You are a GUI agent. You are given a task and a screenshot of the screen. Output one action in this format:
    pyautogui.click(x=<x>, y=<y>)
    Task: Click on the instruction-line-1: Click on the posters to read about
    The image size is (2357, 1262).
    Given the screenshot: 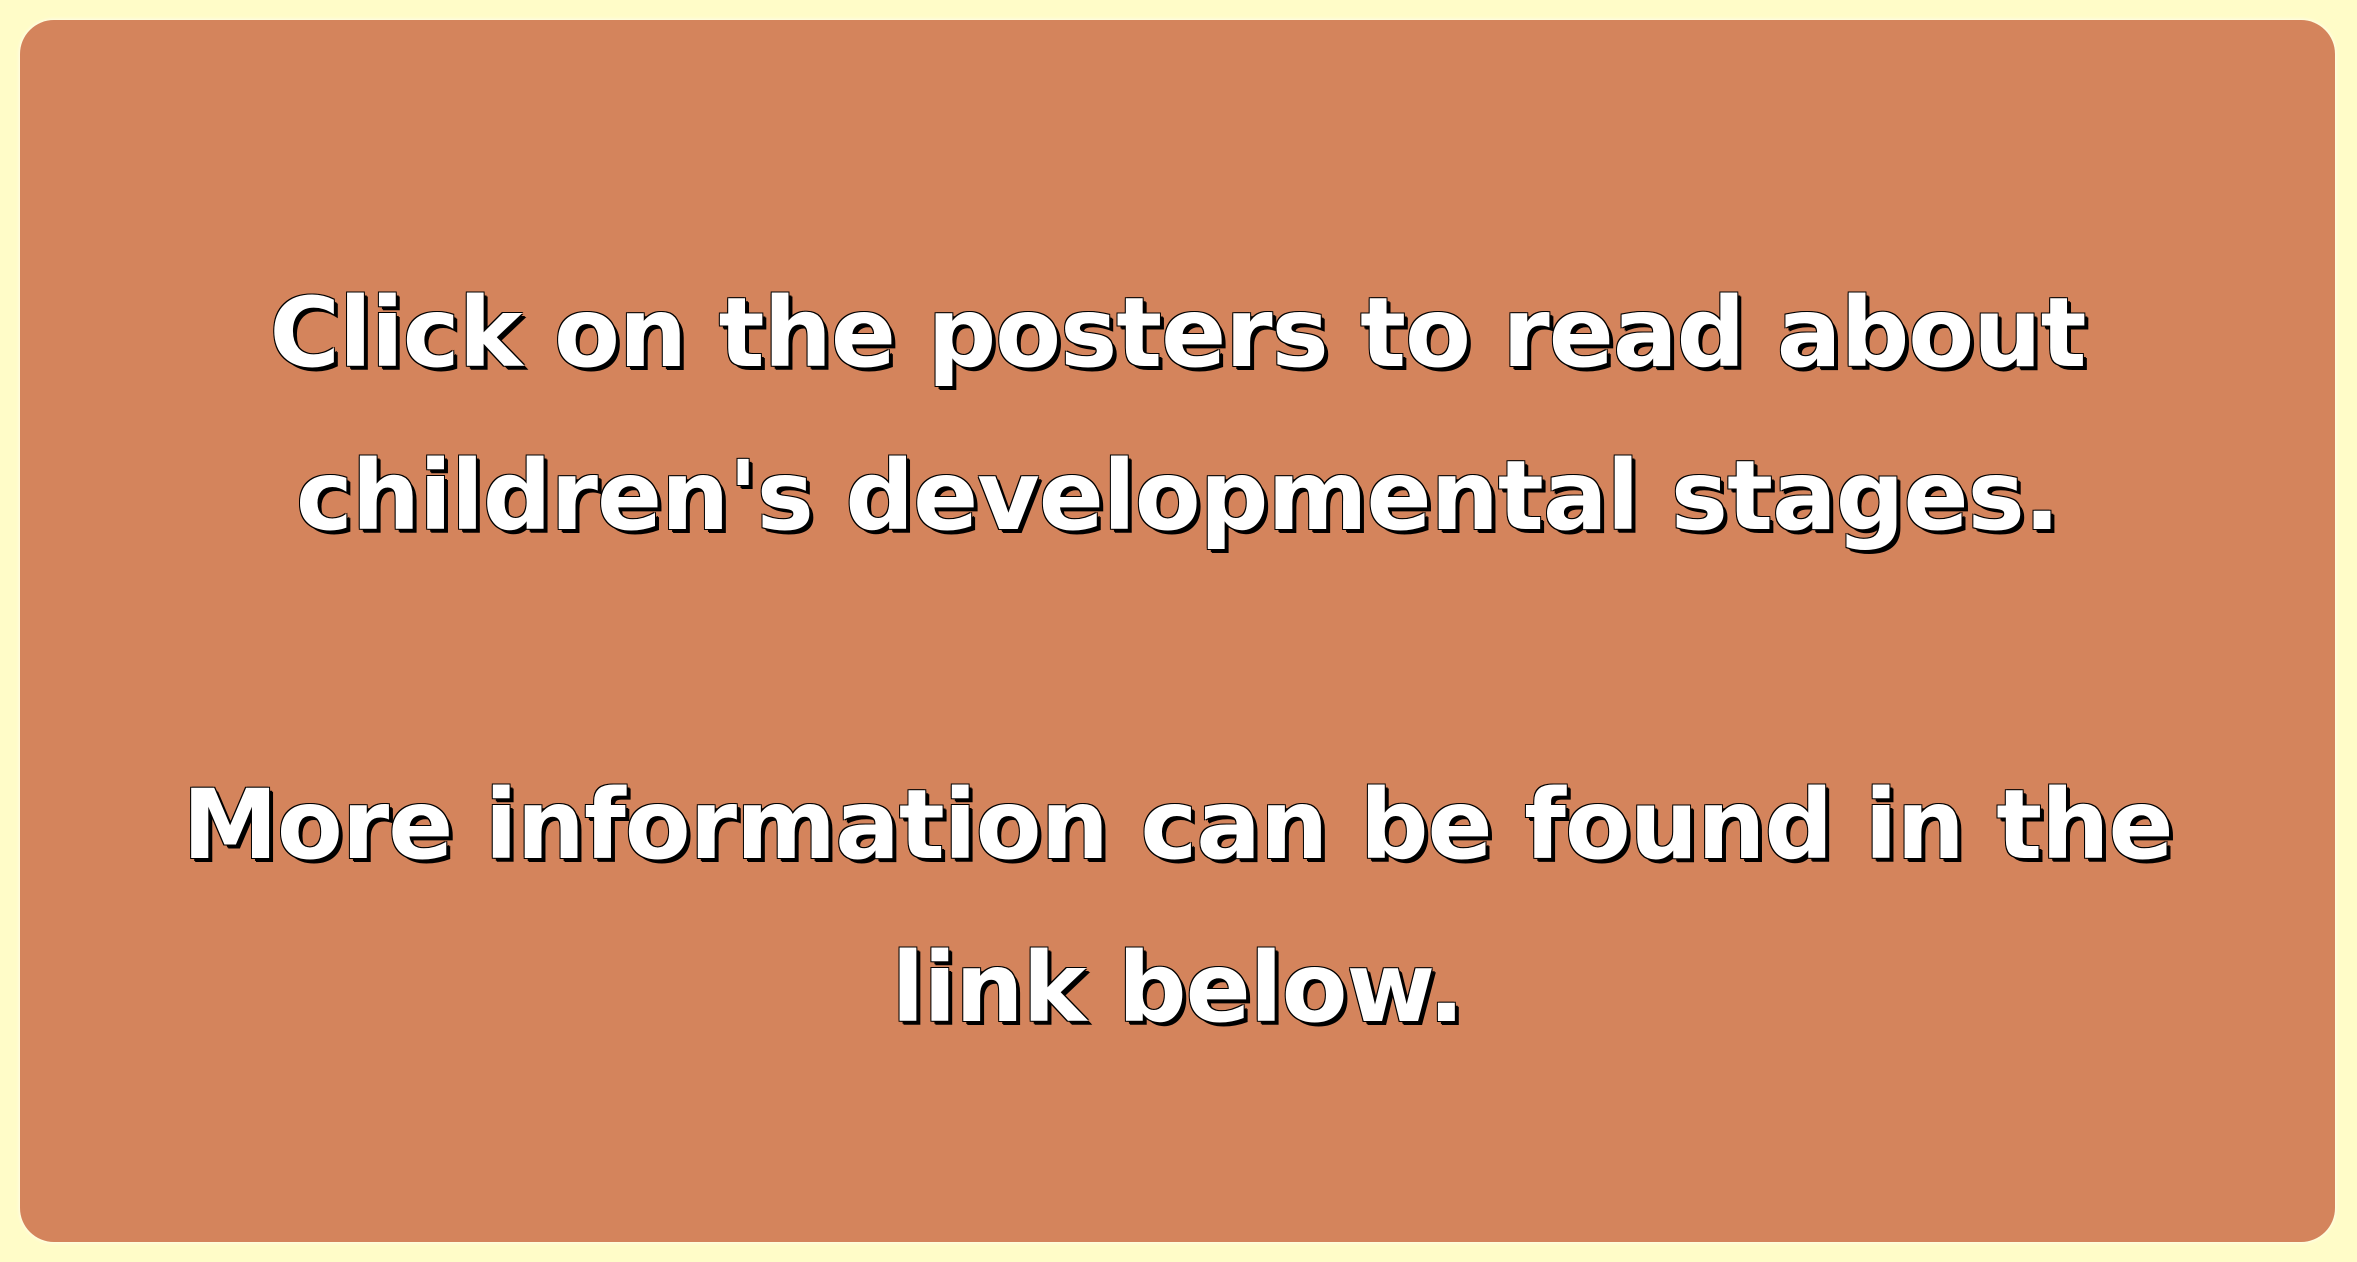 What is the action you would take?
    pyautogui.click(x=1178, y=333)
    